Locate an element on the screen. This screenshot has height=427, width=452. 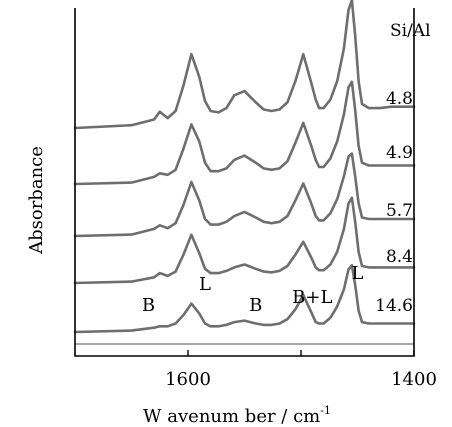
series-label: 4.8 is located at coordinates (399, 99).